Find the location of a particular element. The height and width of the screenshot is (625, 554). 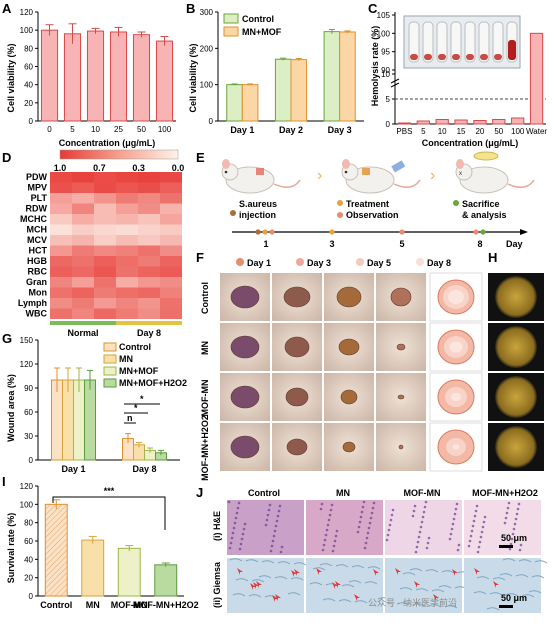

c-ytick-label: 90 is located at coordinates (385, 70).